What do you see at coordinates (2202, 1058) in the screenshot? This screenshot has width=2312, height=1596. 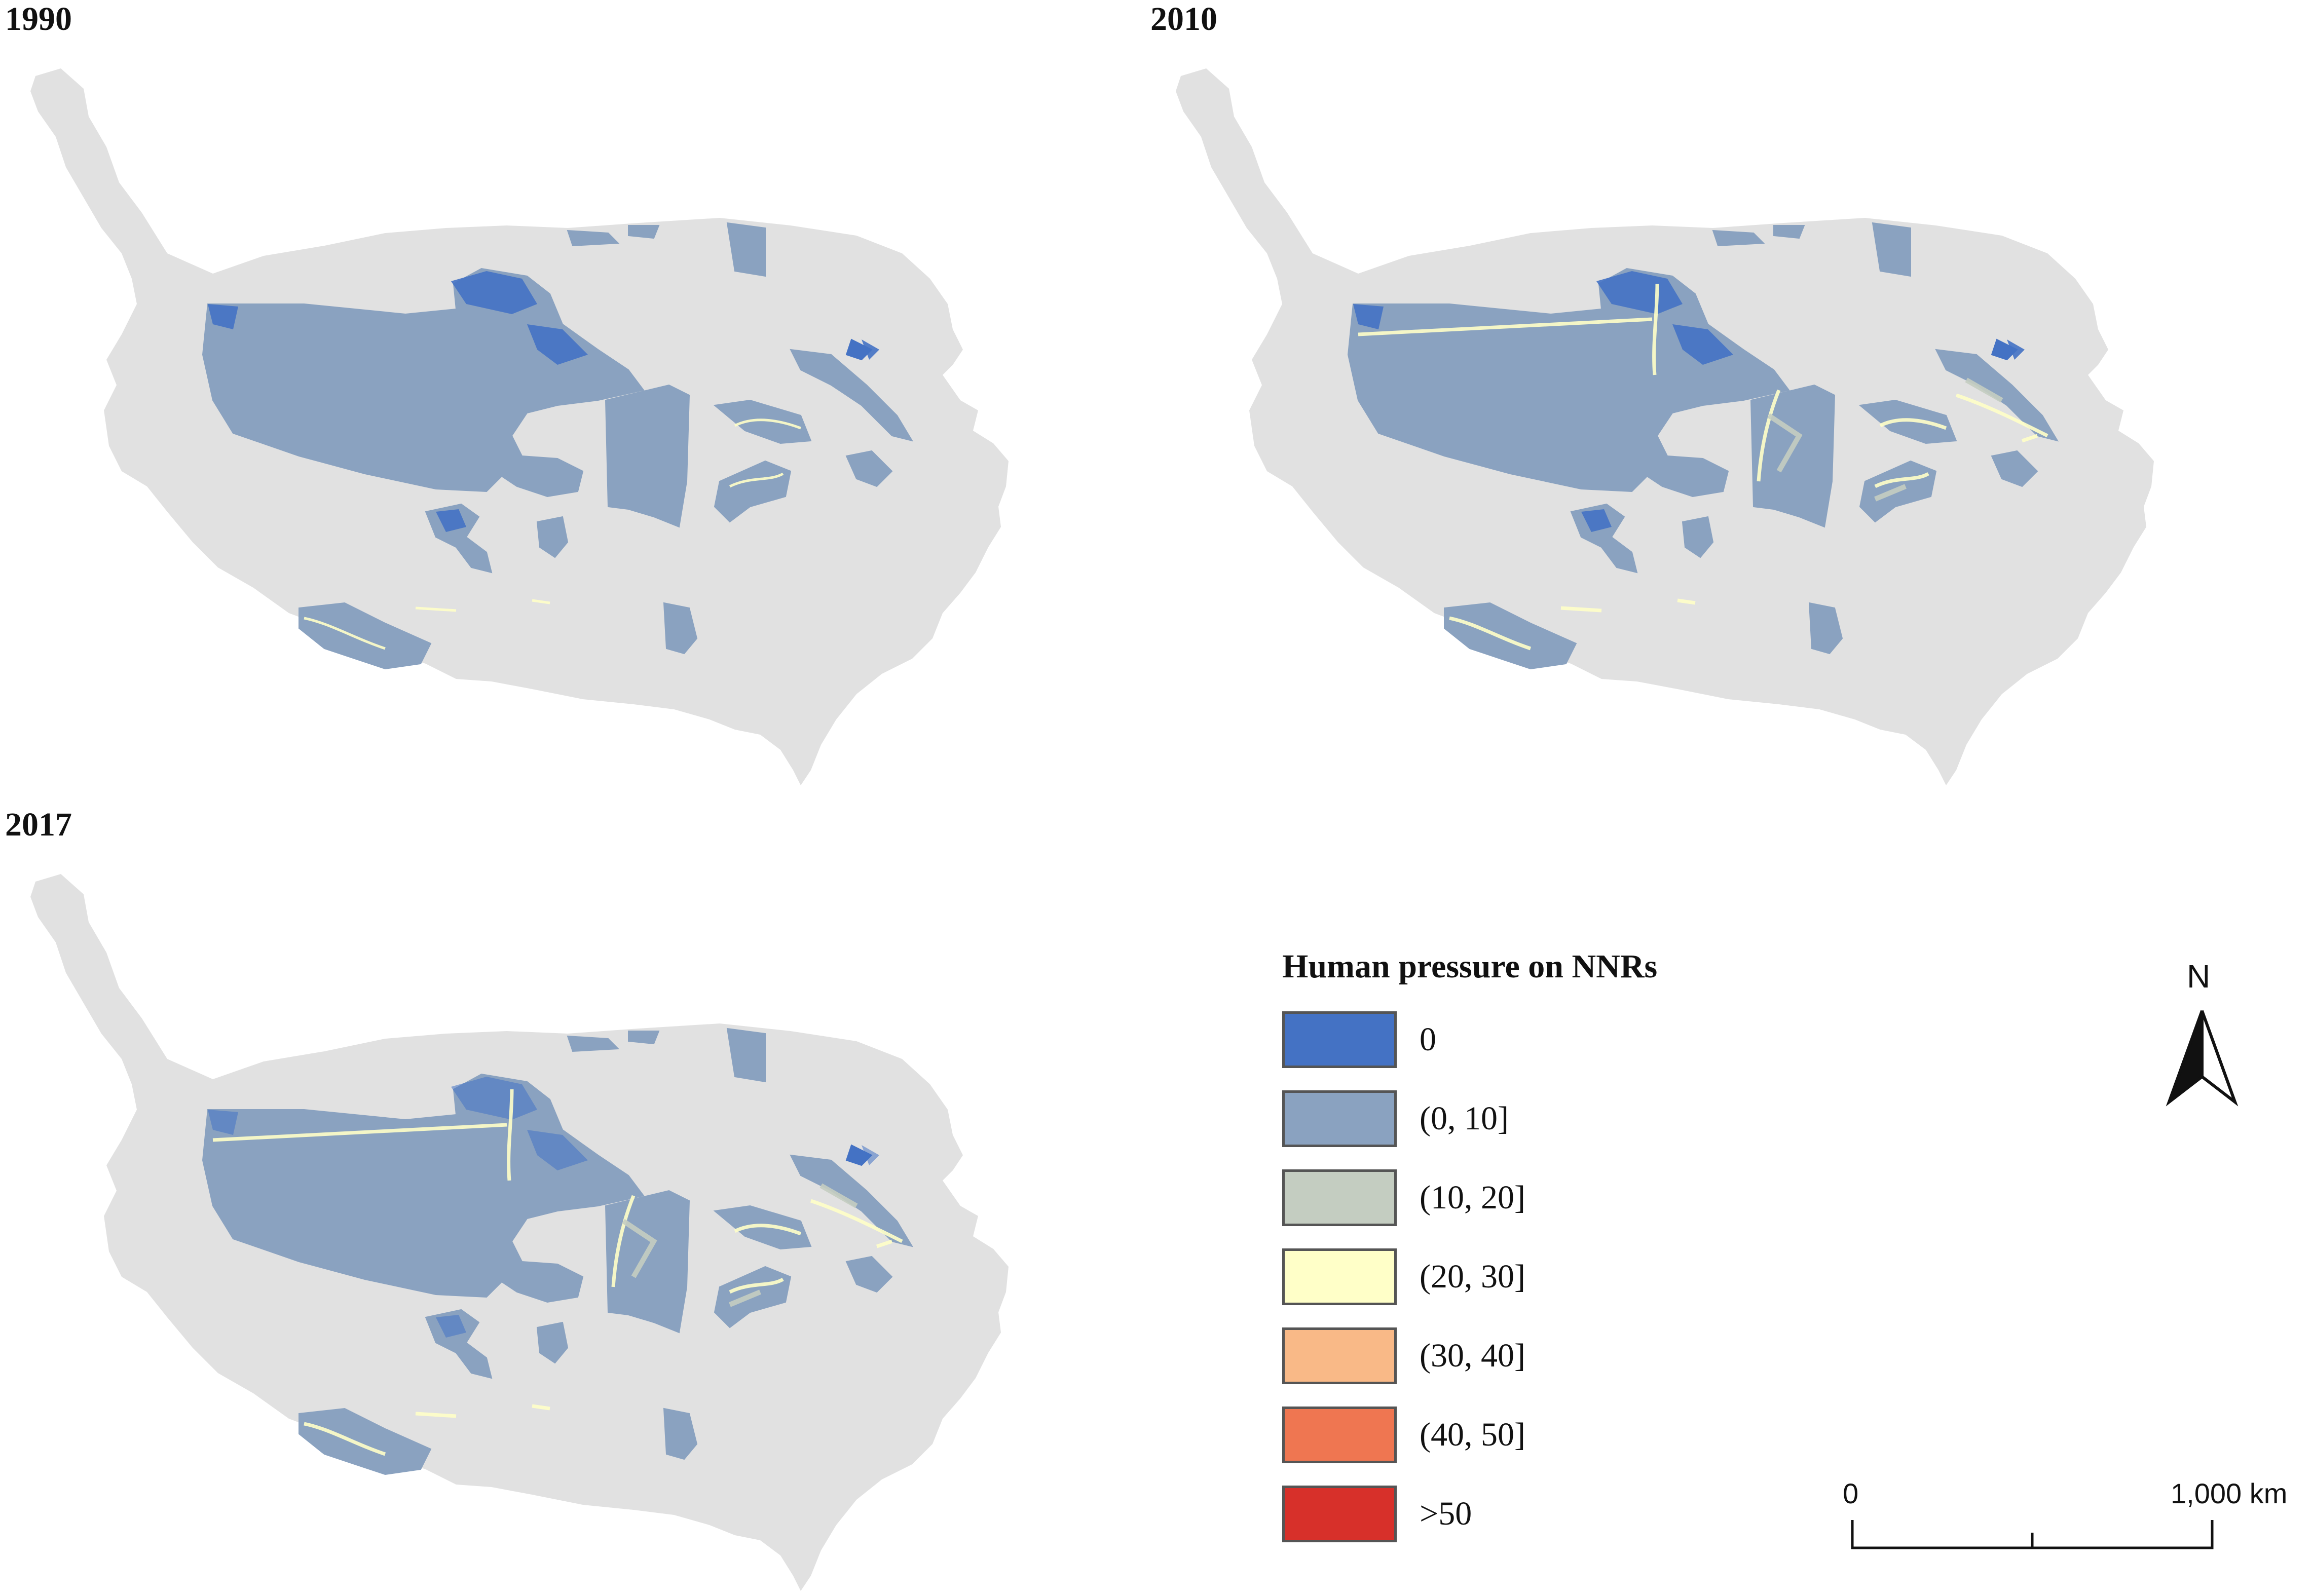 I see `north-arrow-icon` at bounding box center [2202, 1058].